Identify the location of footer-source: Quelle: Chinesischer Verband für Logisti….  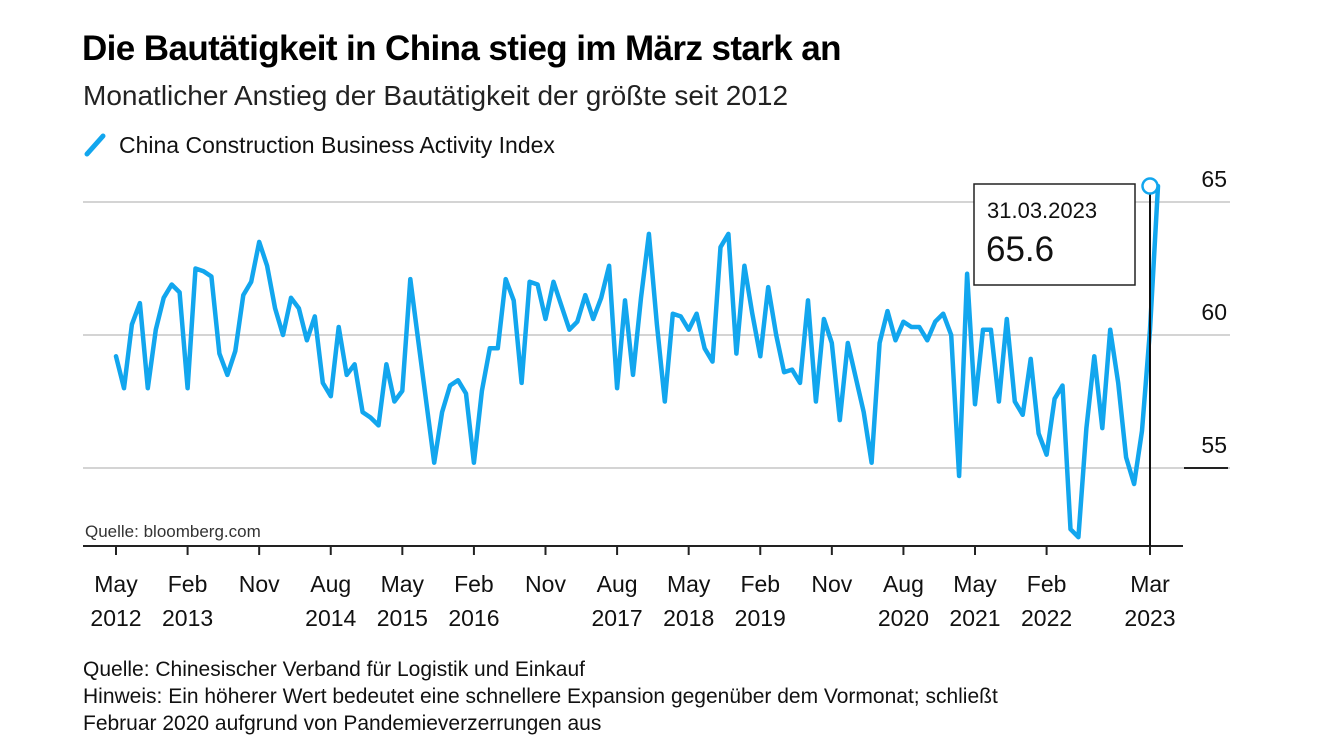
(334, 669).